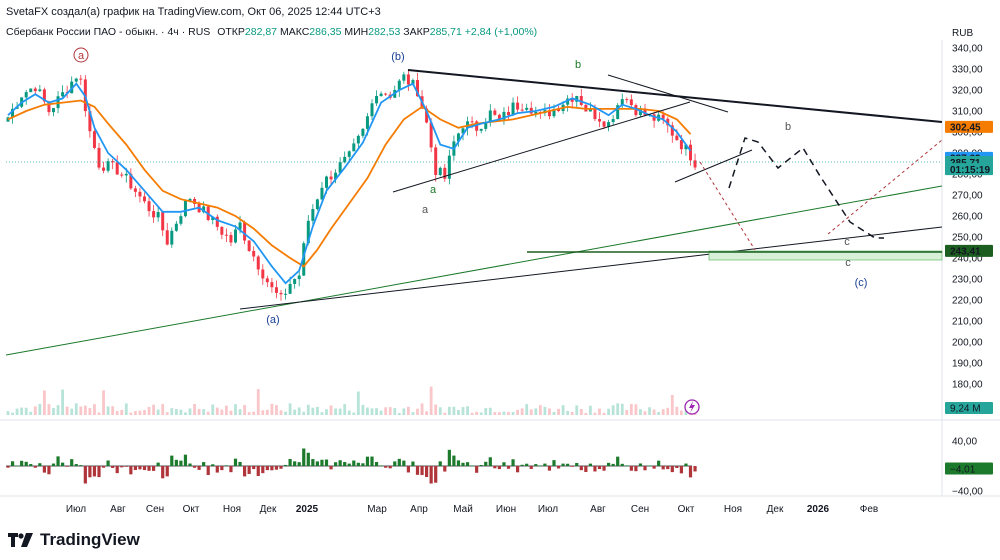 This screenshot has width=1000, height=560. What do you see at coordinates (416, 32) in the screenshot?
I see `close-label: ЗАКР` at bounding box center [416, 32].